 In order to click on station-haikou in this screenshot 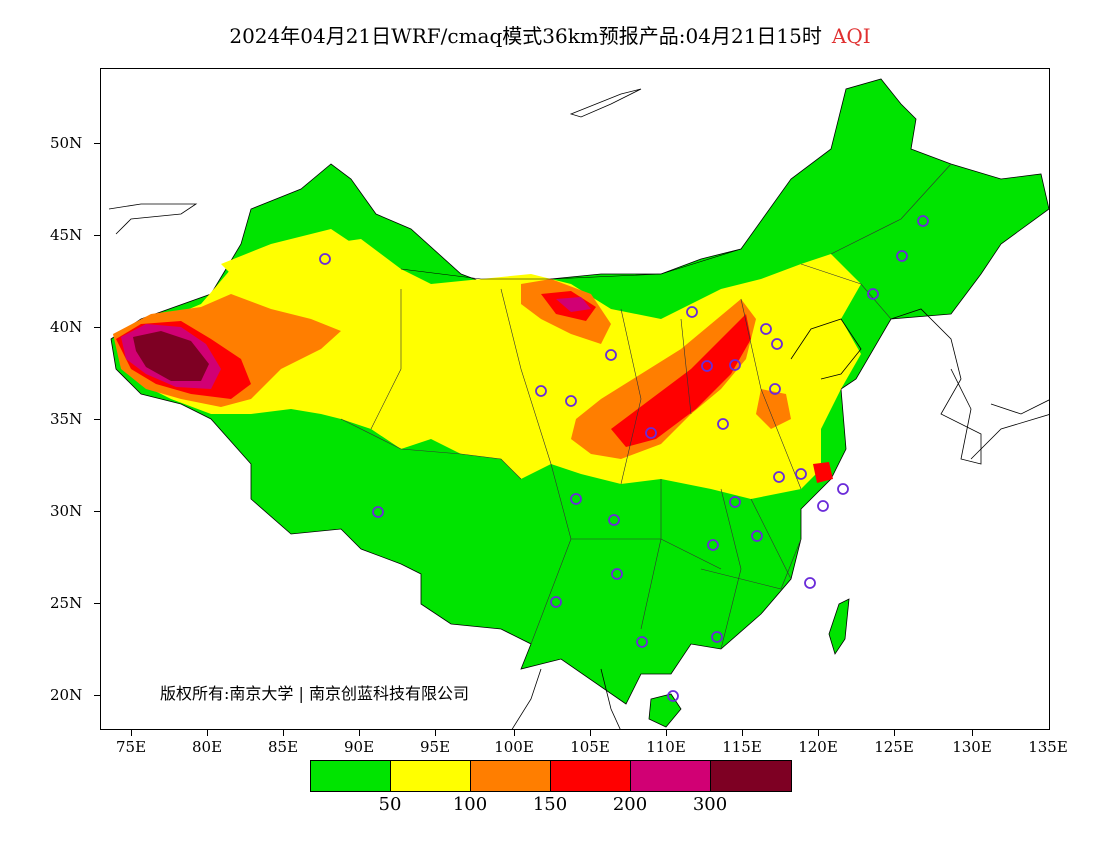, I will do `click(673, 696)`.